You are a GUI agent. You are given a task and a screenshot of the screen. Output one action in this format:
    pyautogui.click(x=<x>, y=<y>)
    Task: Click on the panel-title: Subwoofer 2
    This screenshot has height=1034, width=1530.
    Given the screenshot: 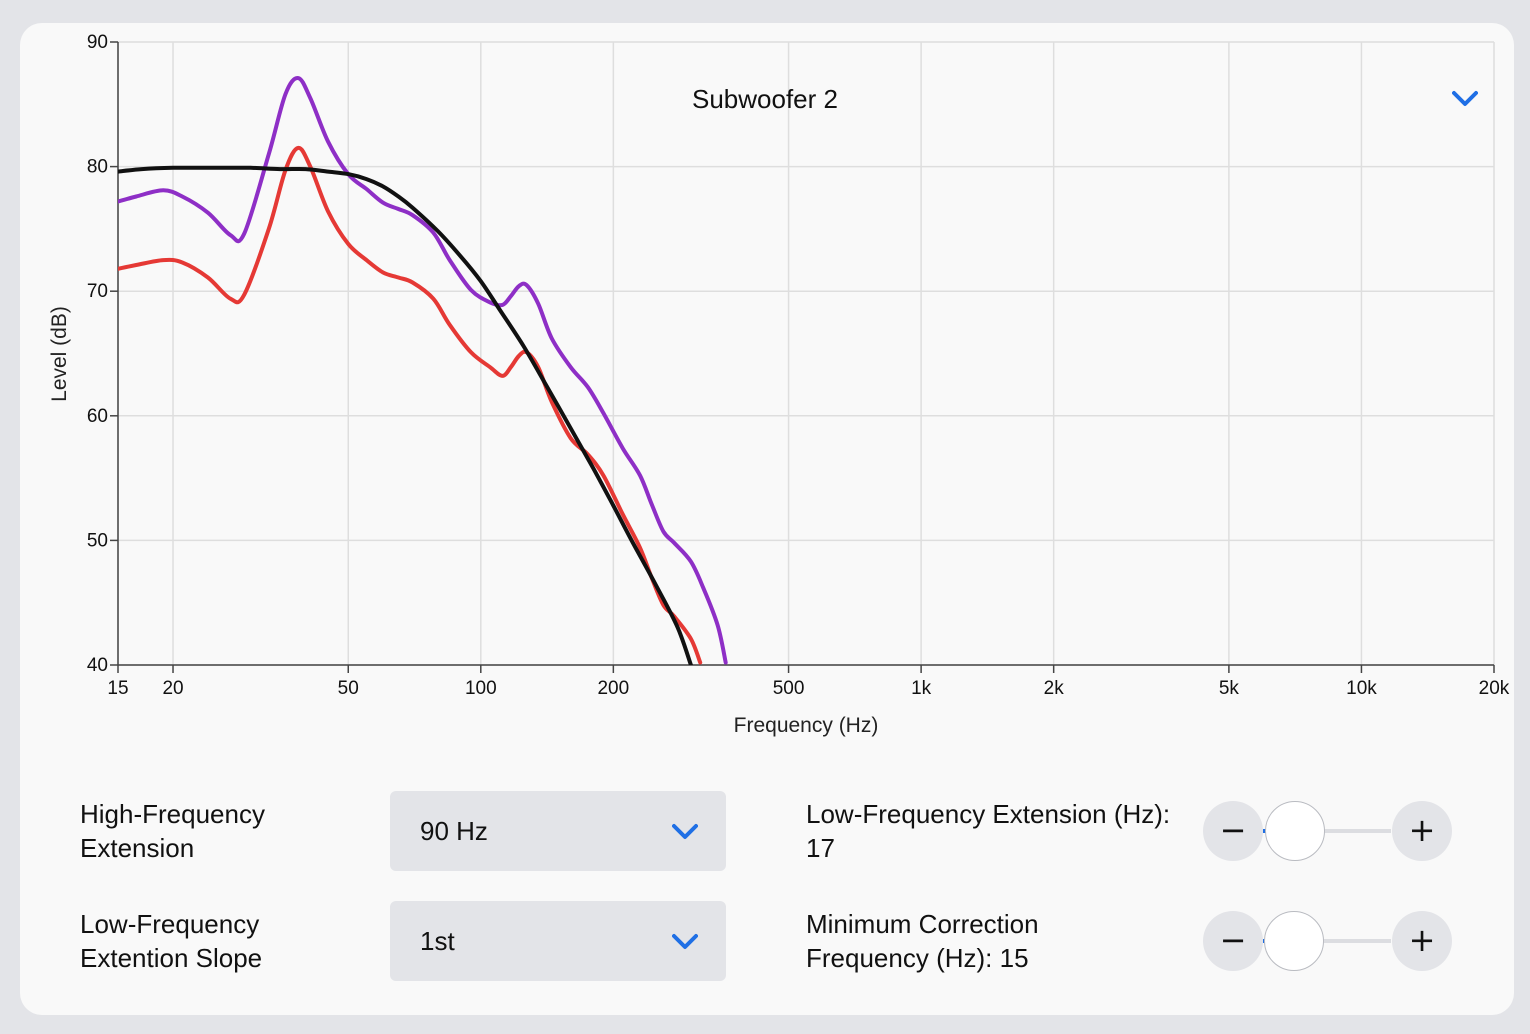 What is the action you would take?
    pyautogui.click(x=765, y=99)
    